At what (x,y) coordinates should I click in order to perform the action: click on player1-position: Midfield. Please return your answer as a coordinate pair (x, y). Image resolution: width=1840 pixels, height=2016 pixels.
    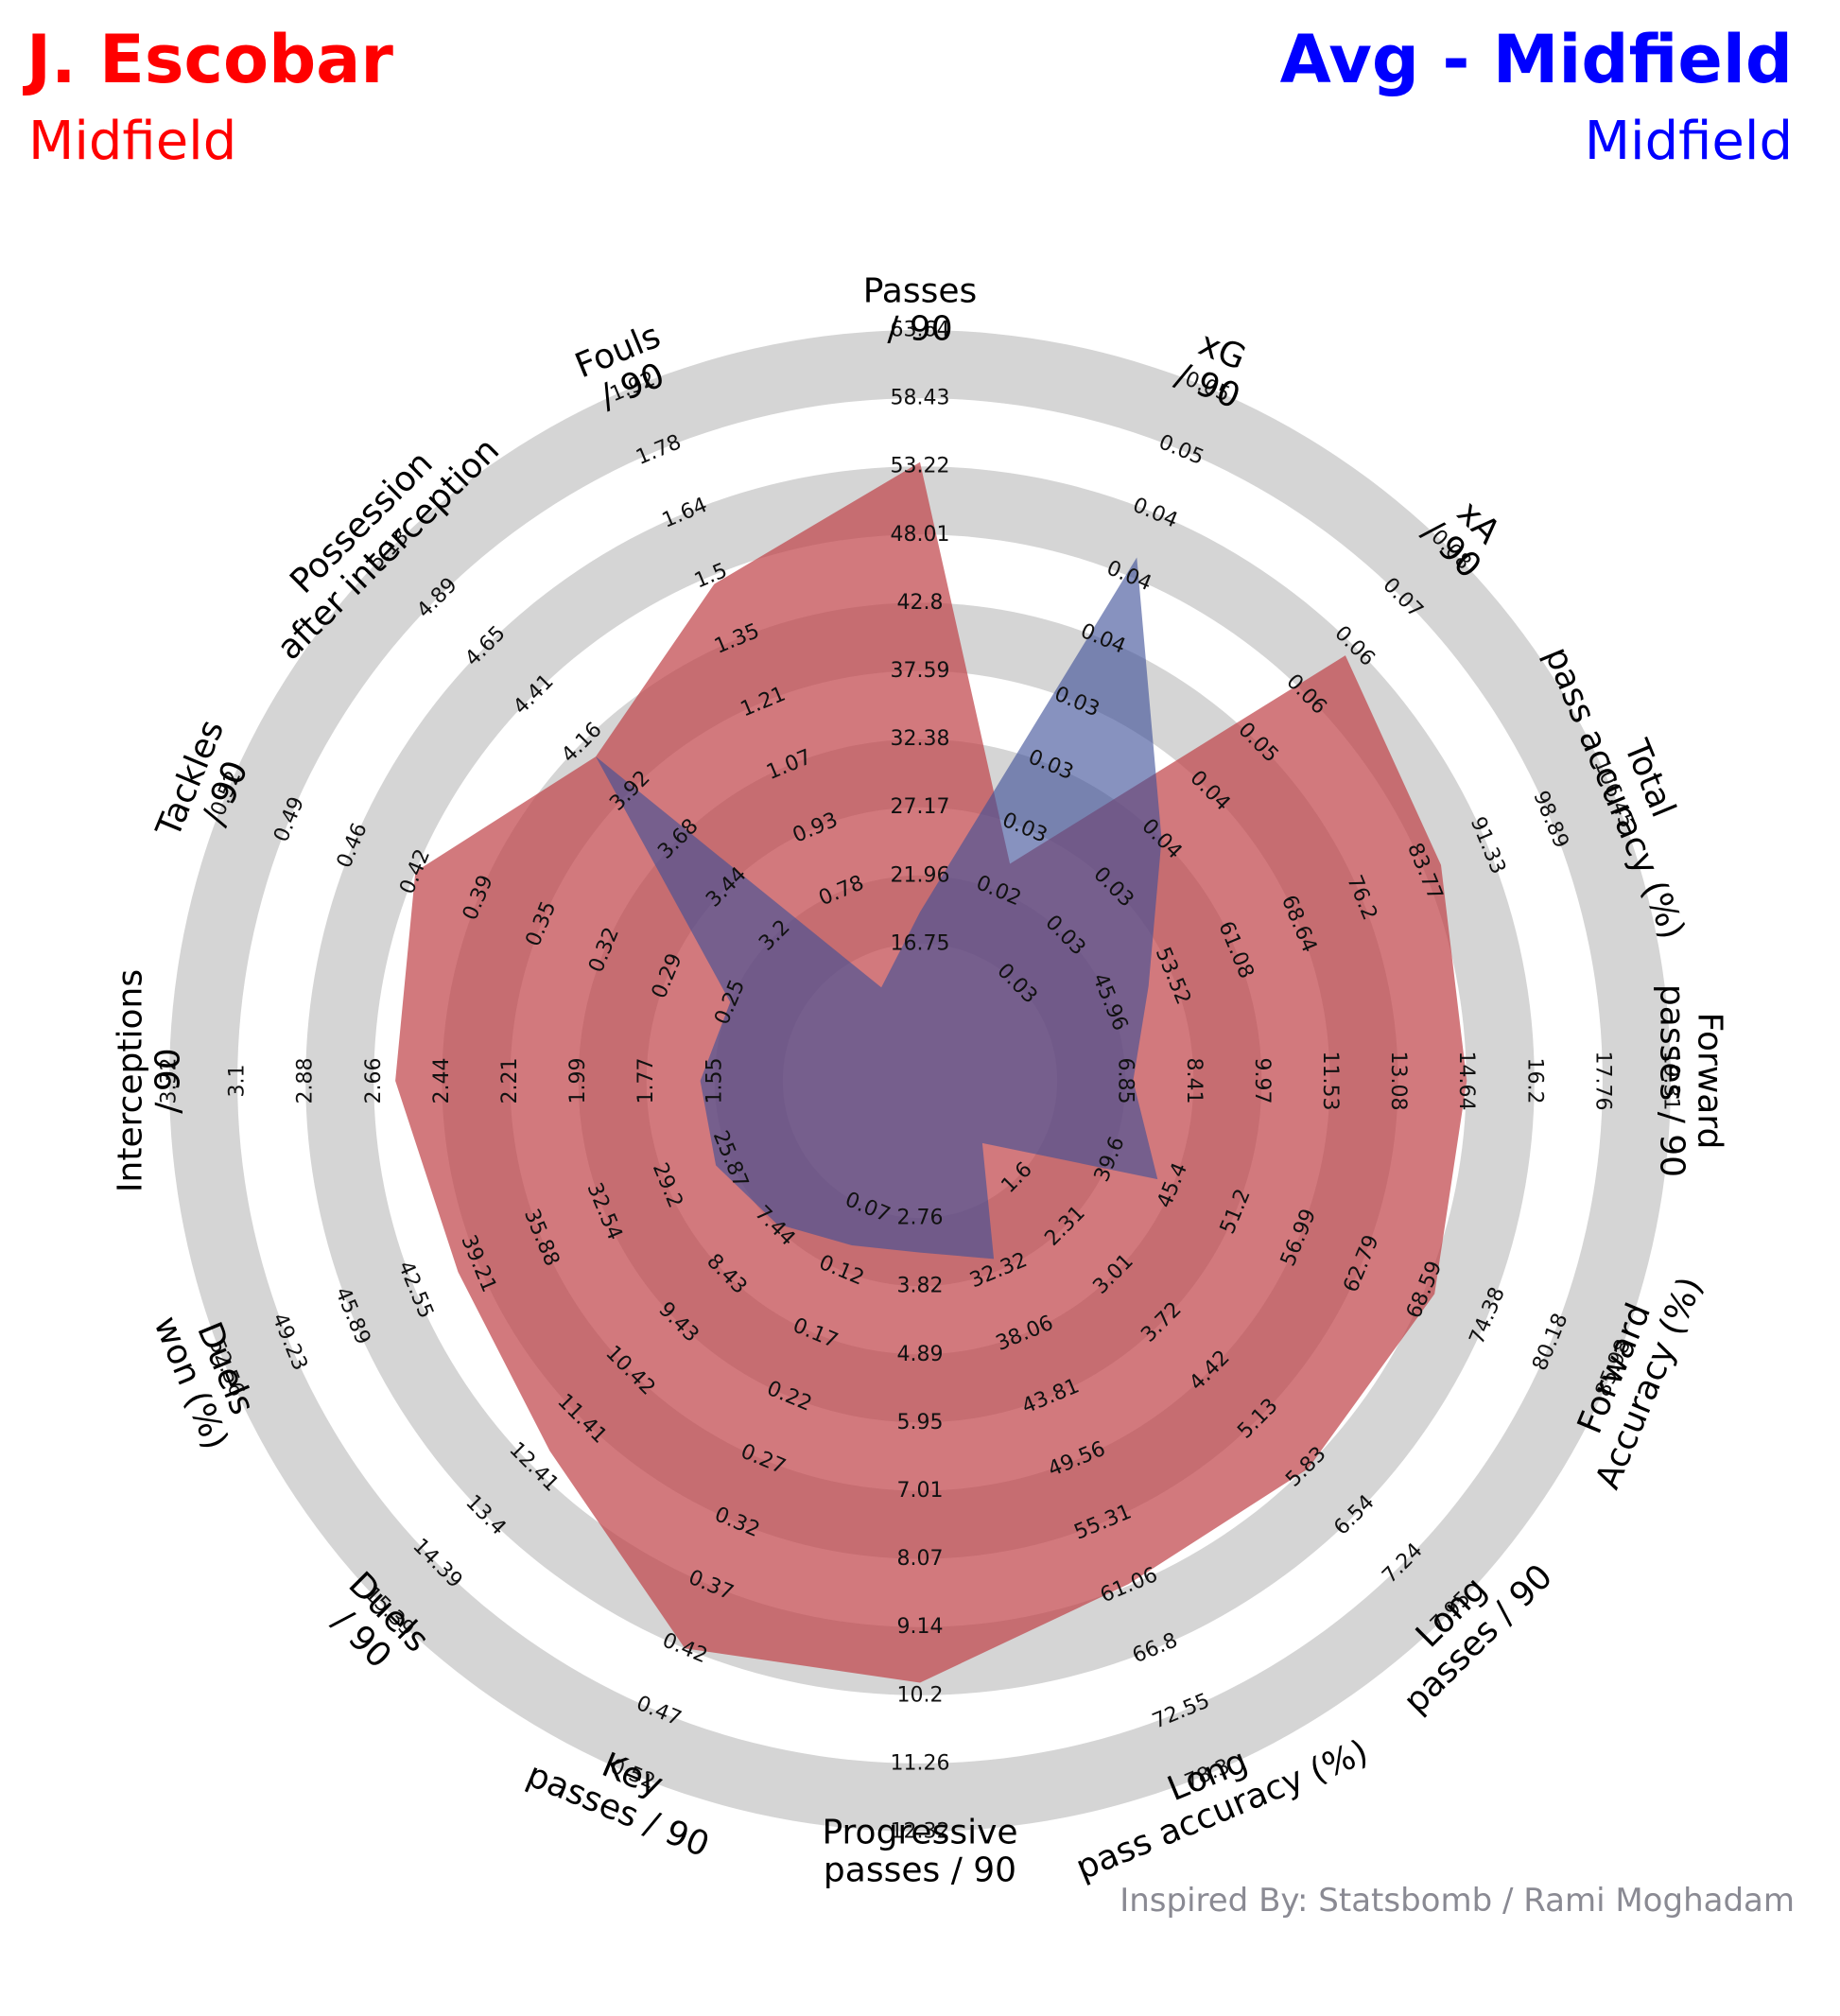
    Looking at the image, I should click on (132, 141).